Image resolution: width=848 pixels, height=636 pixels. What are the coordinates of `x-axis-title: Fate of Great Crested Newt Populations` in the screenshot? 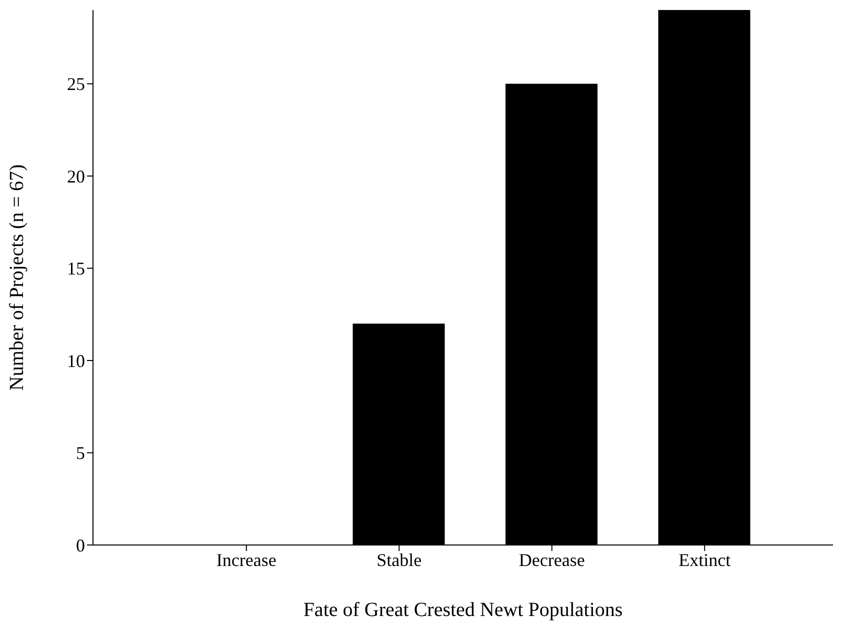 It's located at (463, 610).